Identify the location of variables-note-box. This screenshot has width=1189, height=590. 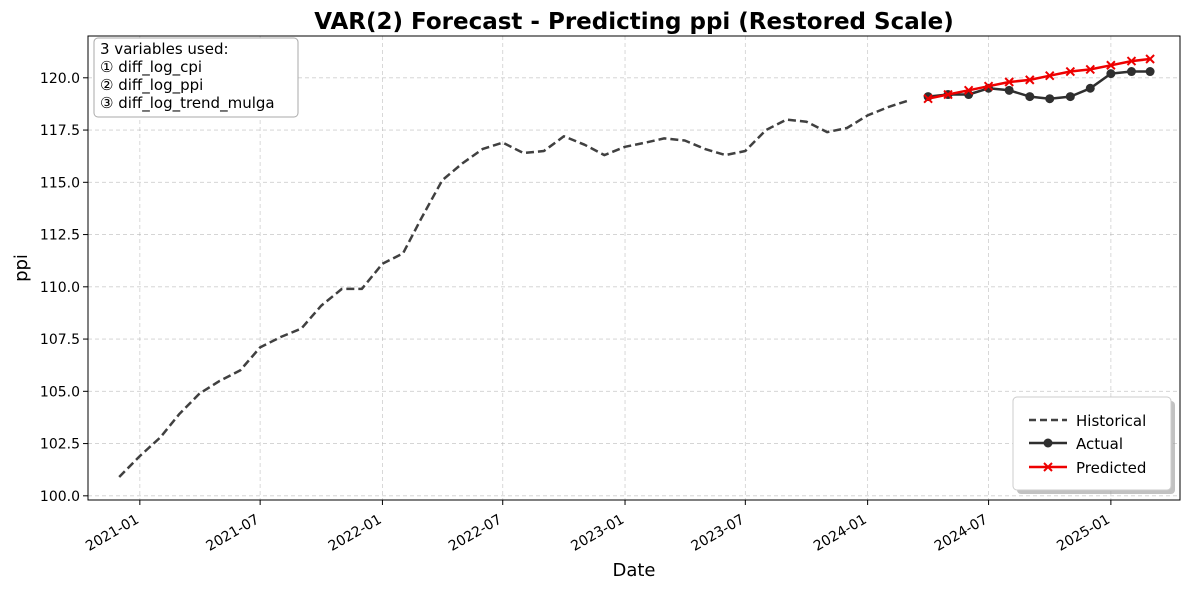
(196, 77).